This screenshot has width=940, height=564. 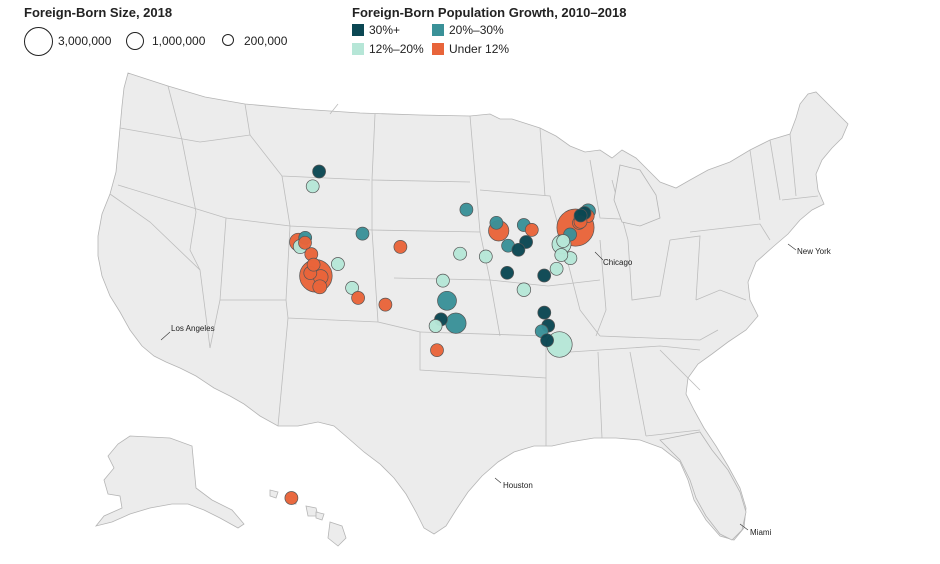 I want to click on city-bubble-honolulu, so click(x=291, y=498).